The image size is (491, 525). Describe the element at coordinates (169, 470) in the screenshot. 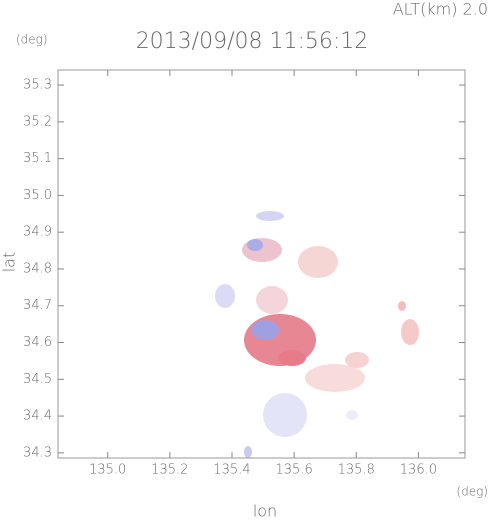

I see `x-tick-label: 135.2` at that location.